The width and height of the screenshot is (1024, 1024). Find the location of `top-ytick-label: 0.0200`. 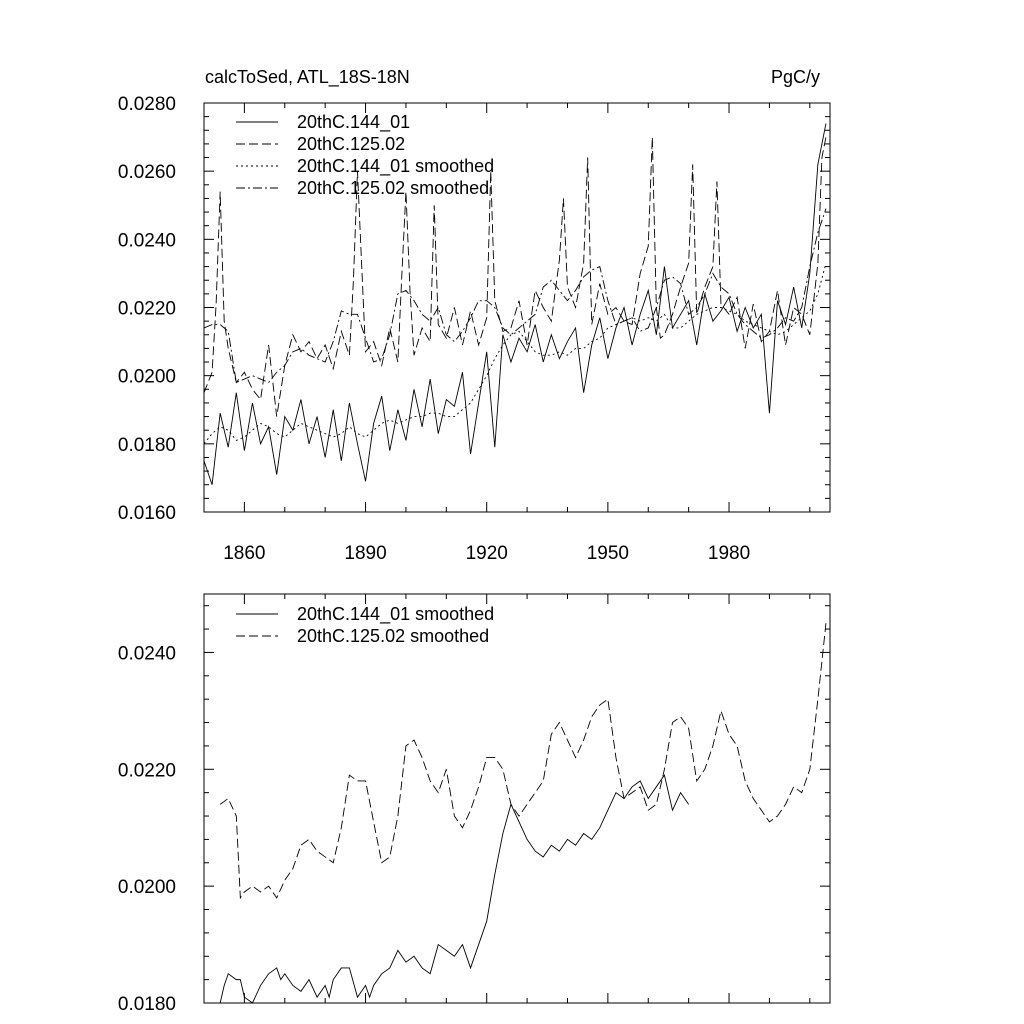

top-ytick-label: 0.0200 is located at coordinates (147, 377).